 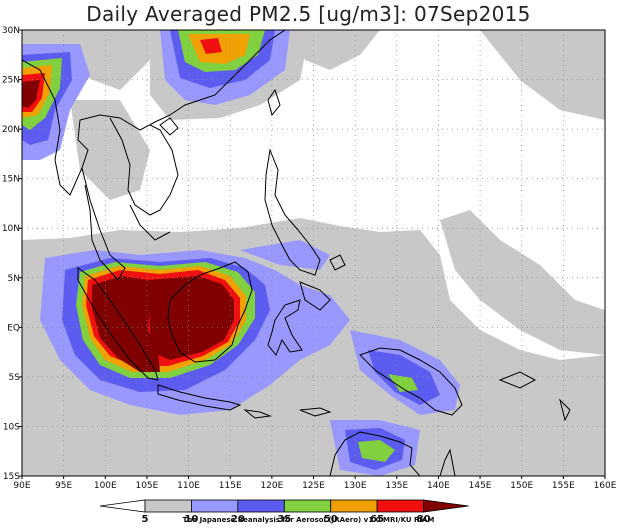 I want to click on lat-tick-label: 20N, so click(x=11, y=130).